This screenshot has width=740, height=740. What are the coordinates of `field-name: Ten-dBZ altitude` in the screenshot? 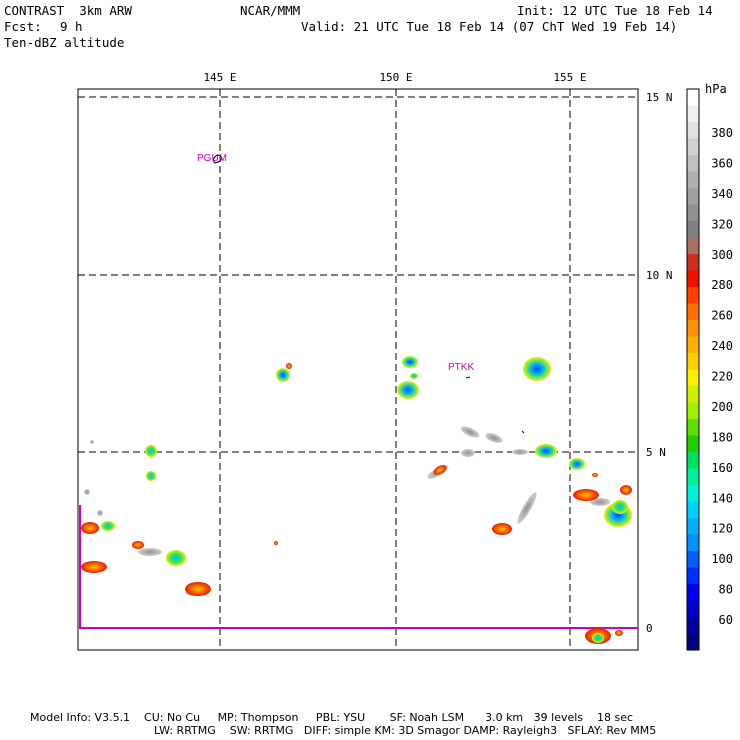 It's located at (64, 42).